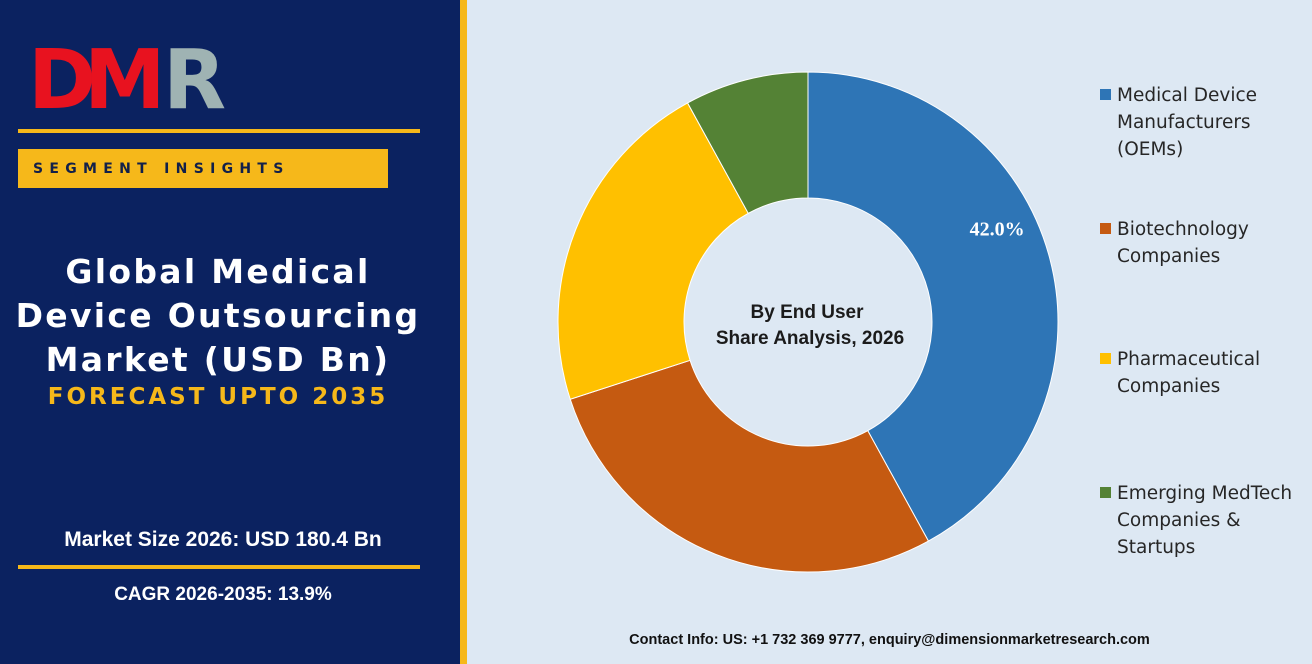 This screenshot has height=664, width=1312. What do you see at coordinates (218, 359) in the screenshot?
I see `title-line-3: Market (USD Bn)` at bounding box center [218, 359].